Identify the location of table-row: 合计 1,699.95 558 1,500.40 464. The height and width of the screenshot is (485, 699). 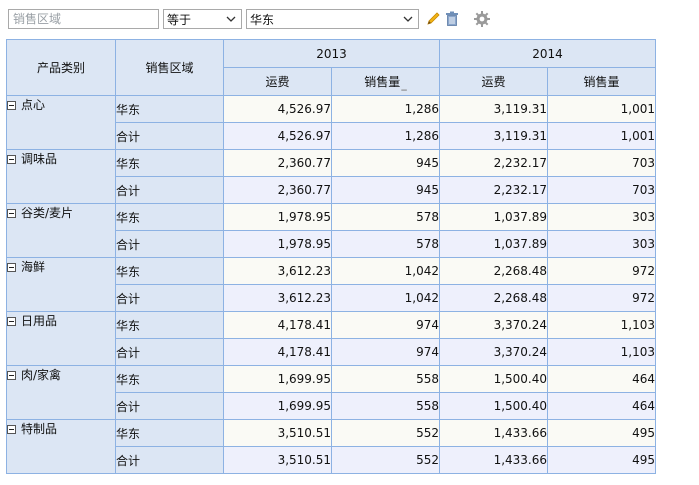
(331, 406).